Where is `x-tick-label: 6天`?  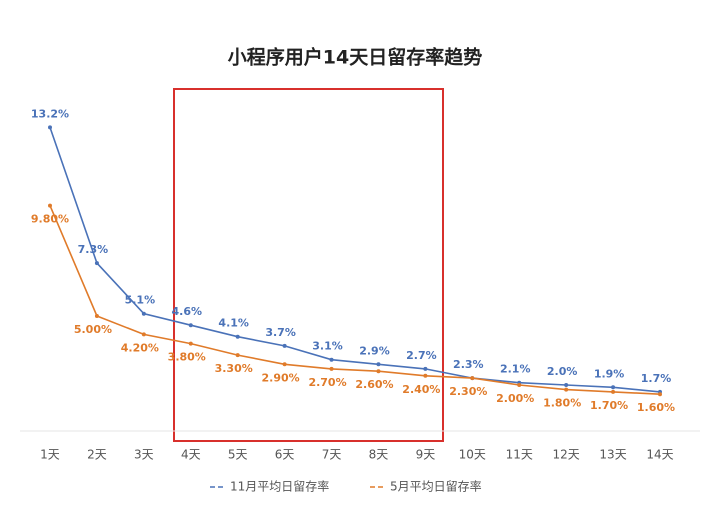 x-tick-label: 6天 is located at coordinates (285, 455).